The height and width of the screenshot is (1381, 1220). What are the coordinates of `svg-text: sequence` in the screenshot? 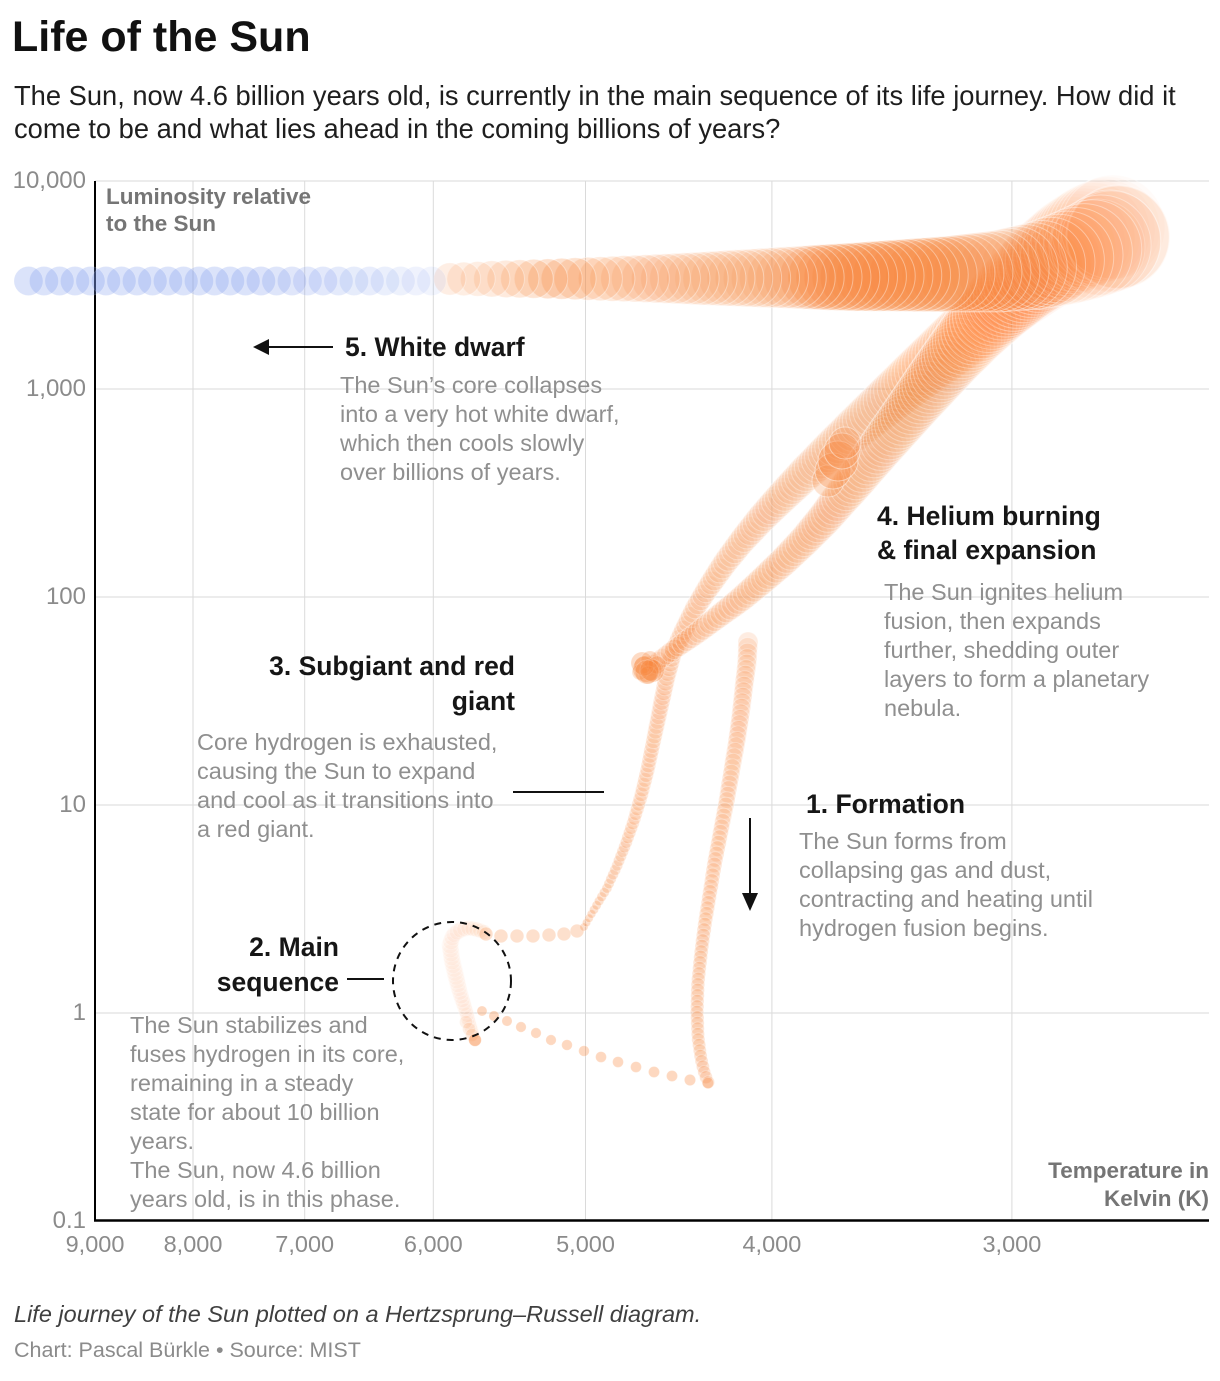 It's located at (278, 982).